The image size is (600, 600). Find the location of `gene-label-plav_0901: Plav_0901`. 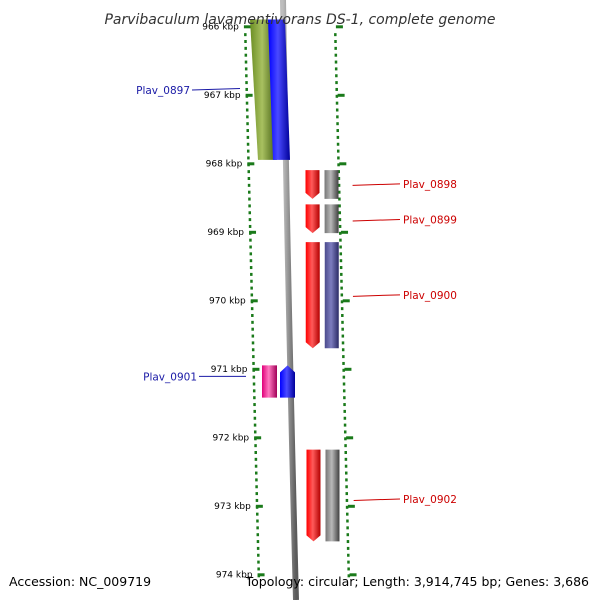

gene-label-plav_0901: Plav_0901 is located at coordinates (170, 377).